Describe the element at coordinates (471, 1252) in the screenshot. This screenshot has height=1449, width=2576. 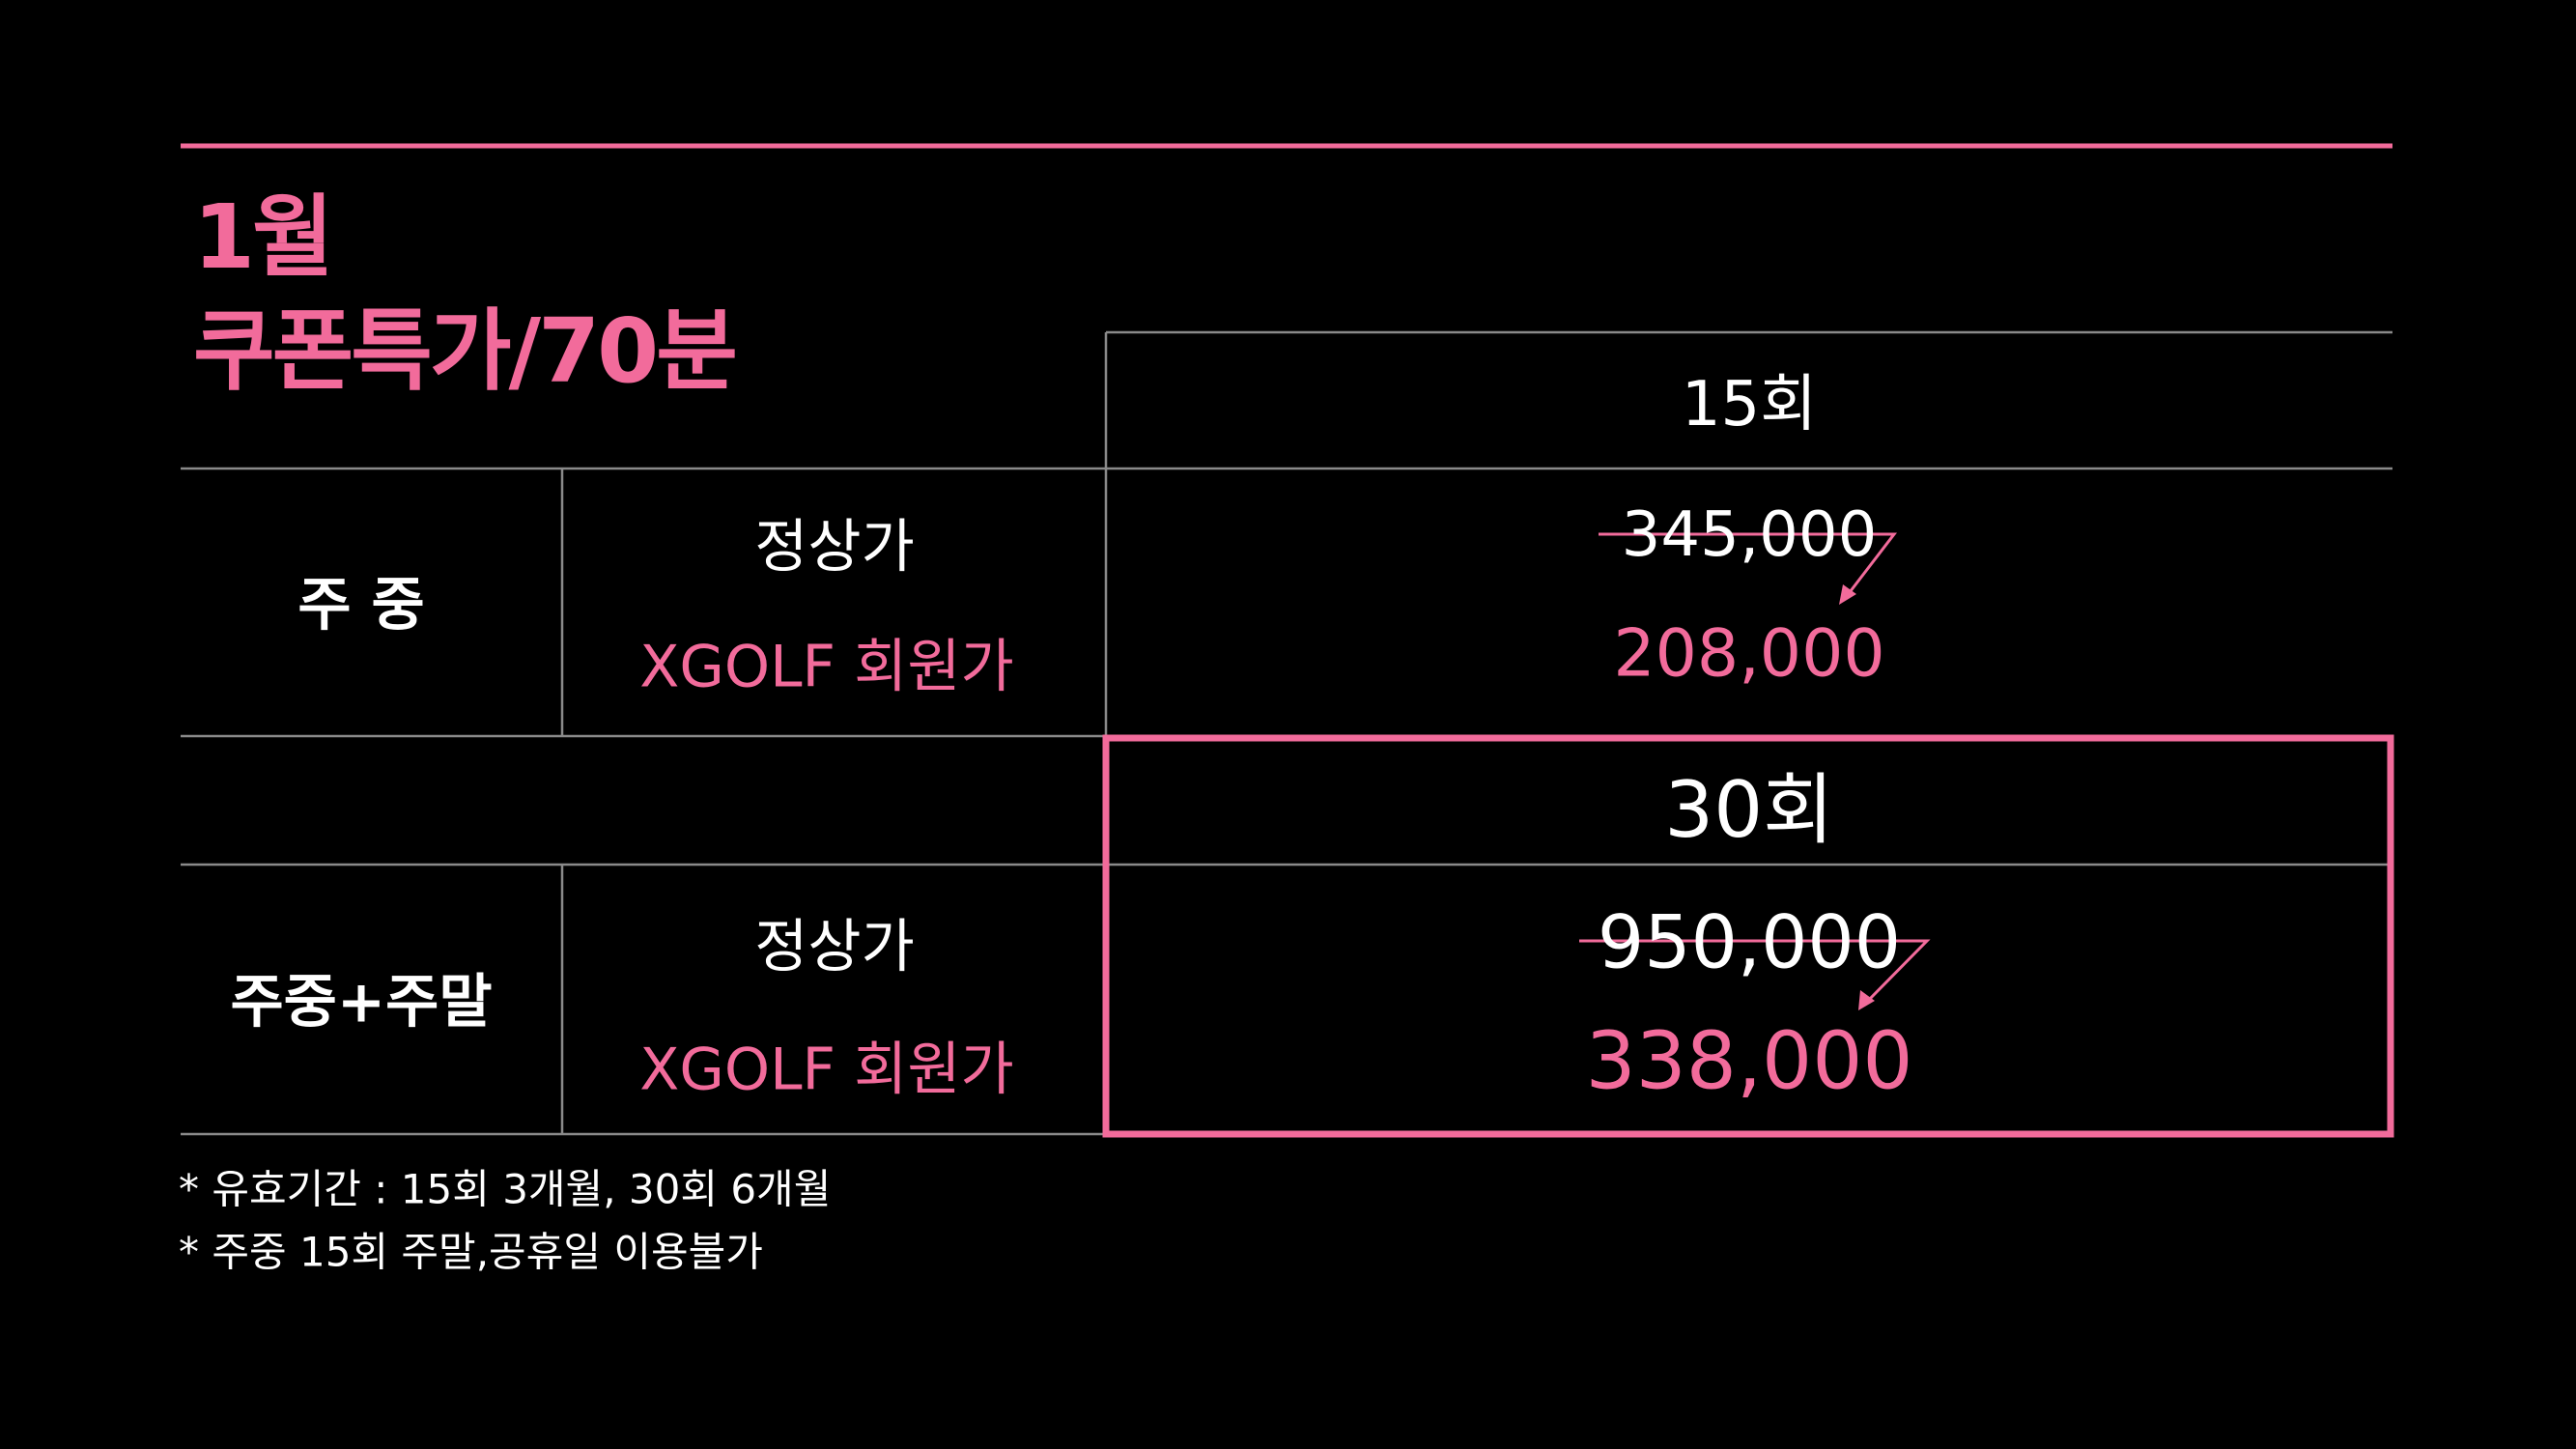
I see `footnote: * 주중 15회 주말,공휴일 이용불가` at that location.